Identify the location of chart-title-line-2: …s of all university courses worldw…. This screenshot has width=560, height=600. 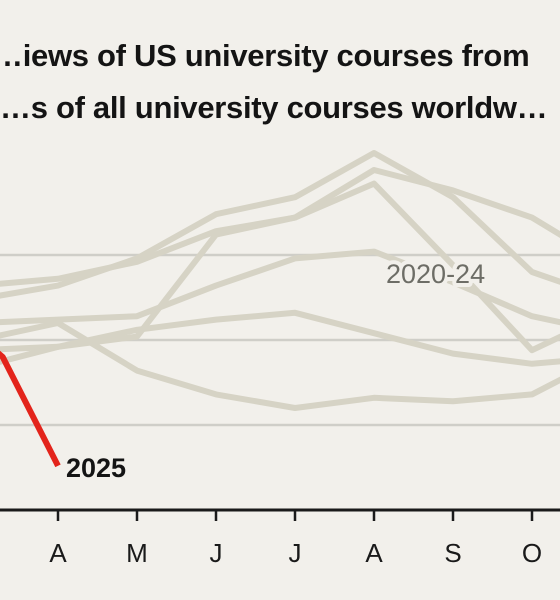
(274, 107).